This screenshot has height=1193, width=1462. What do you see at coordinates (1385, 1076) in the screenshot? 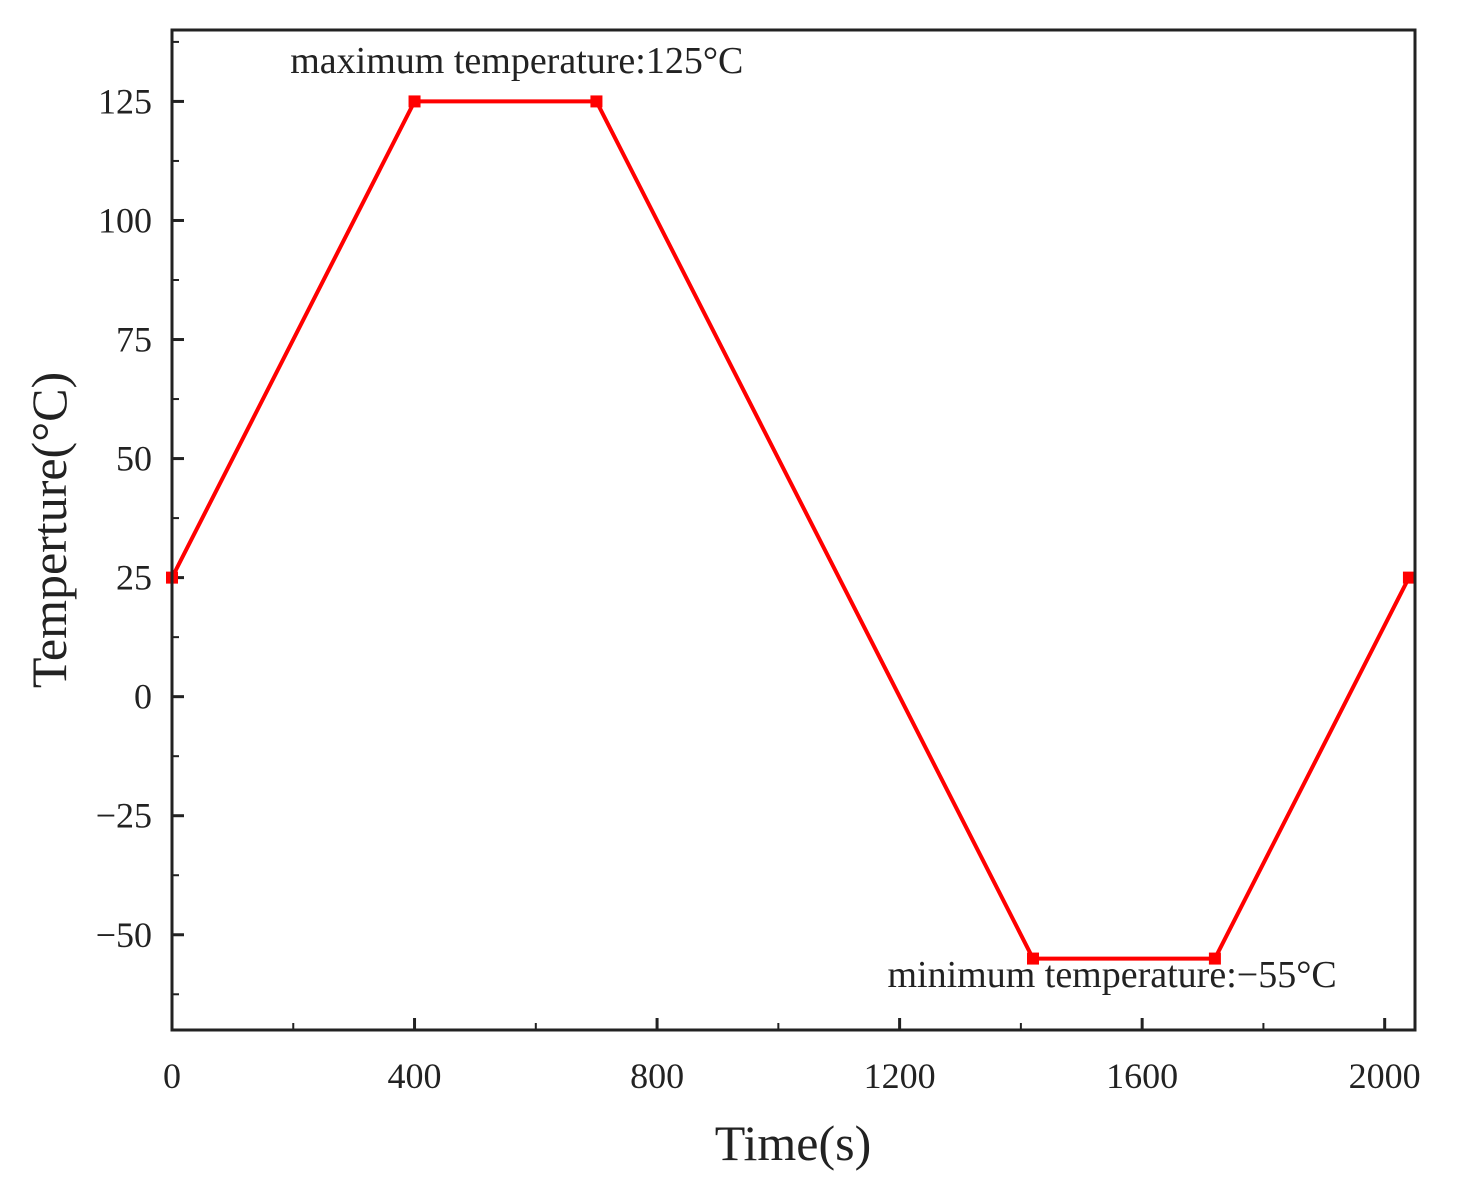
I see `x-tick-label: 2000` at bounding box center [1385, 1076].